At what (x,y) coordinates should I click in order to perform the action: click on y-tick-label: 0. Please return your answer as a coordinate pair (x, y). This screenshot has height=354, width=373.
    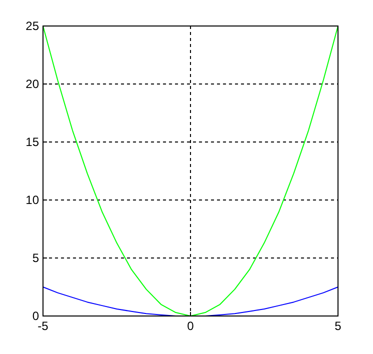
    Looking at the image, I should click on (36, 316).